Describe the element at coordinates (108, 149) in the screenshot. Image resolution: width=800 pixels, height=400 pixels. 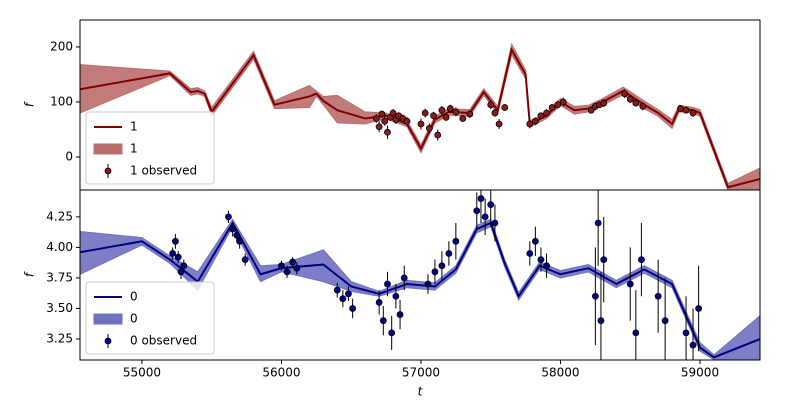
I see `legend-patch` at that location.